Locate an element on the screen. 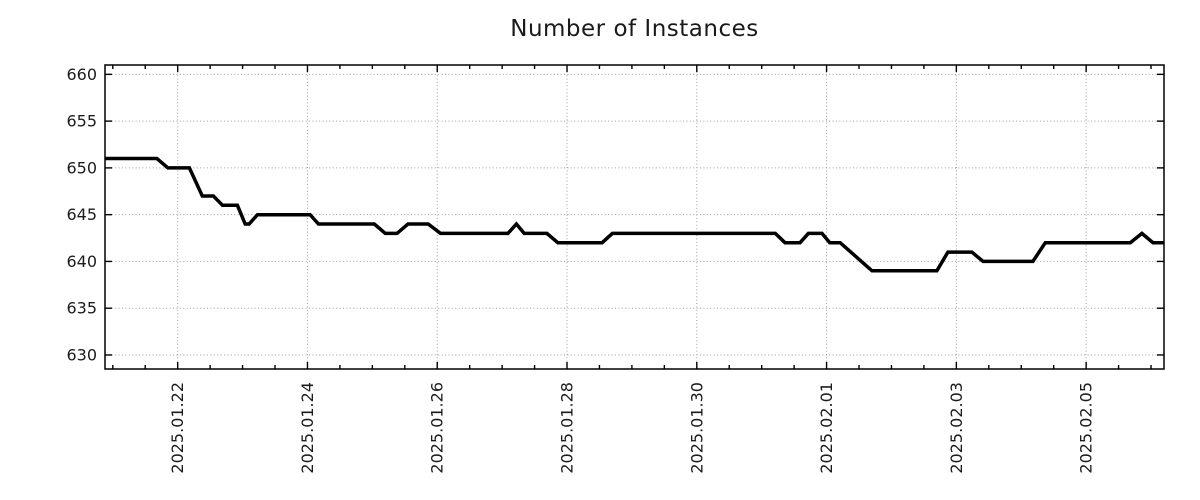 The width and height of the screenshot is (1200, 500). x-tick-label: 2025.01.26 is located at coordinates (437, 428).